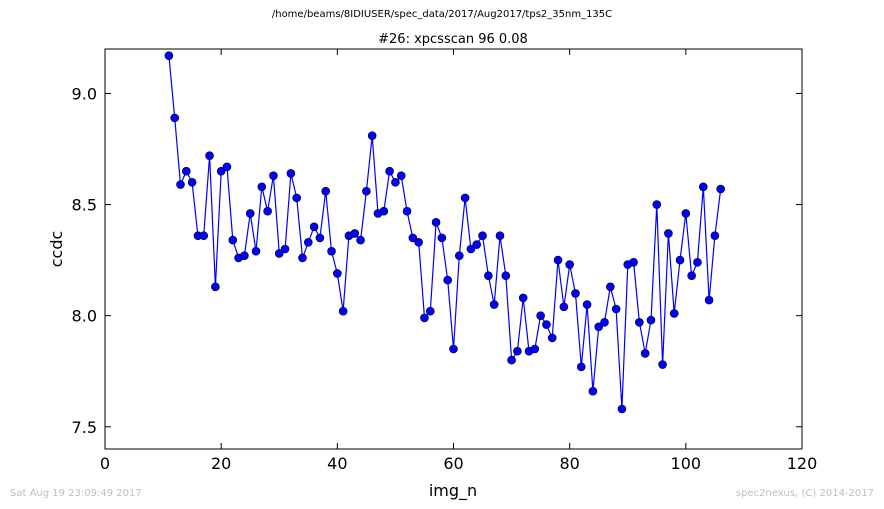 The width and height of the screenshot is (884, 509). I want to click on x-axis-label: img_n, so click(453, 491).